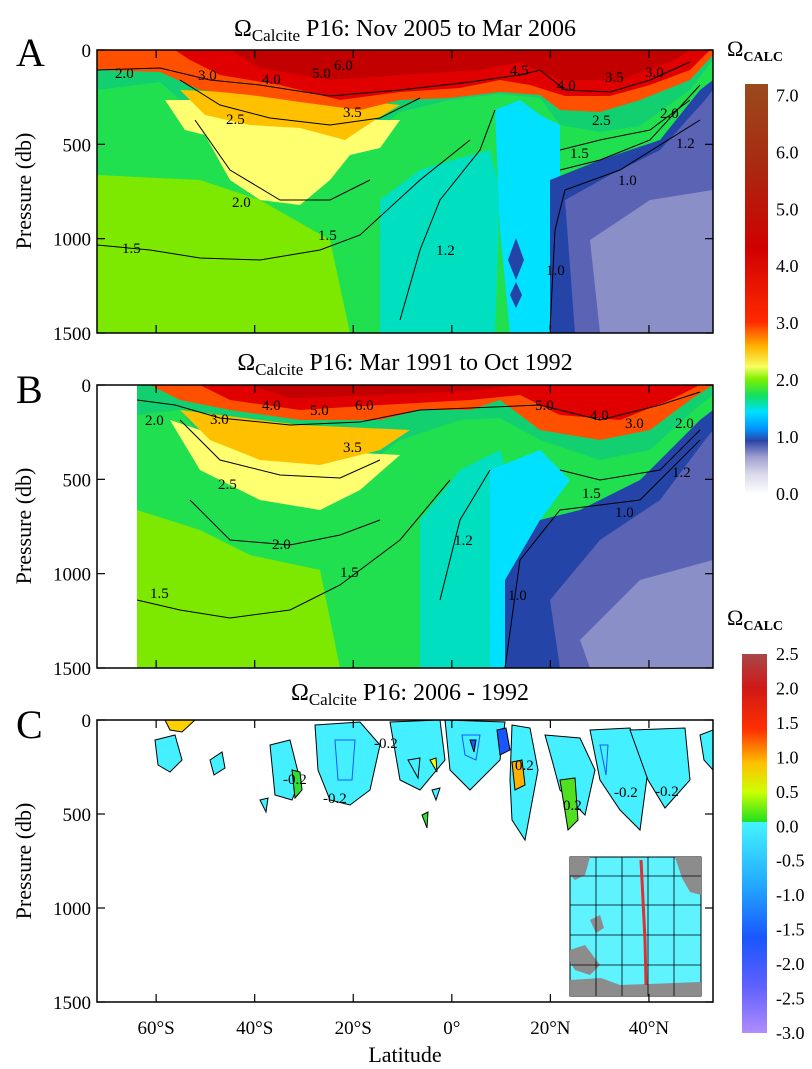  Describe the element at coordinates (23, 526) in the screenshot. I see `y-axis-label-b: Pressure (db)` at that location.